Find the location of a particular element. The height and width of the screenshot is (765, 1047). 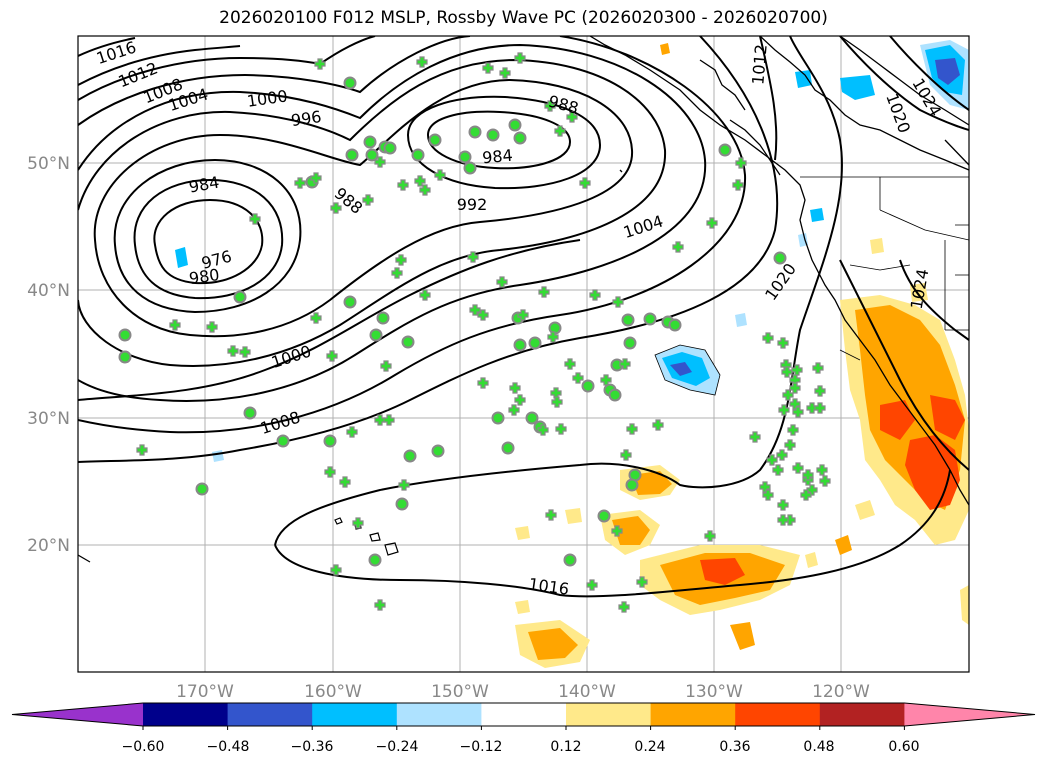

lon-label: 150°W is located at coordinates (460, 692).